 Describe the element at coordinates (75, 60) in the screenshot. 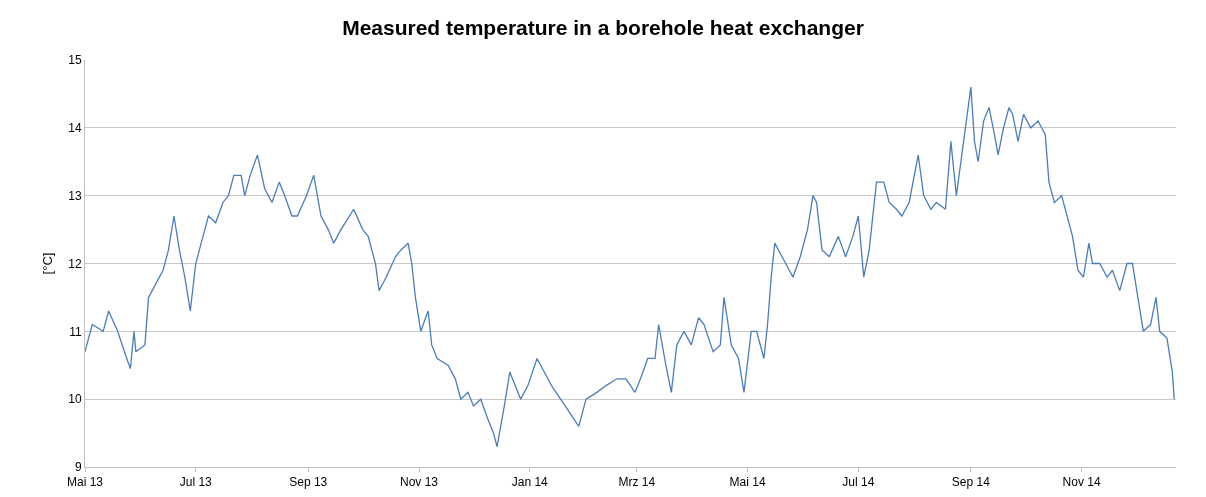

I see `y-tick-label: 15` at that location.